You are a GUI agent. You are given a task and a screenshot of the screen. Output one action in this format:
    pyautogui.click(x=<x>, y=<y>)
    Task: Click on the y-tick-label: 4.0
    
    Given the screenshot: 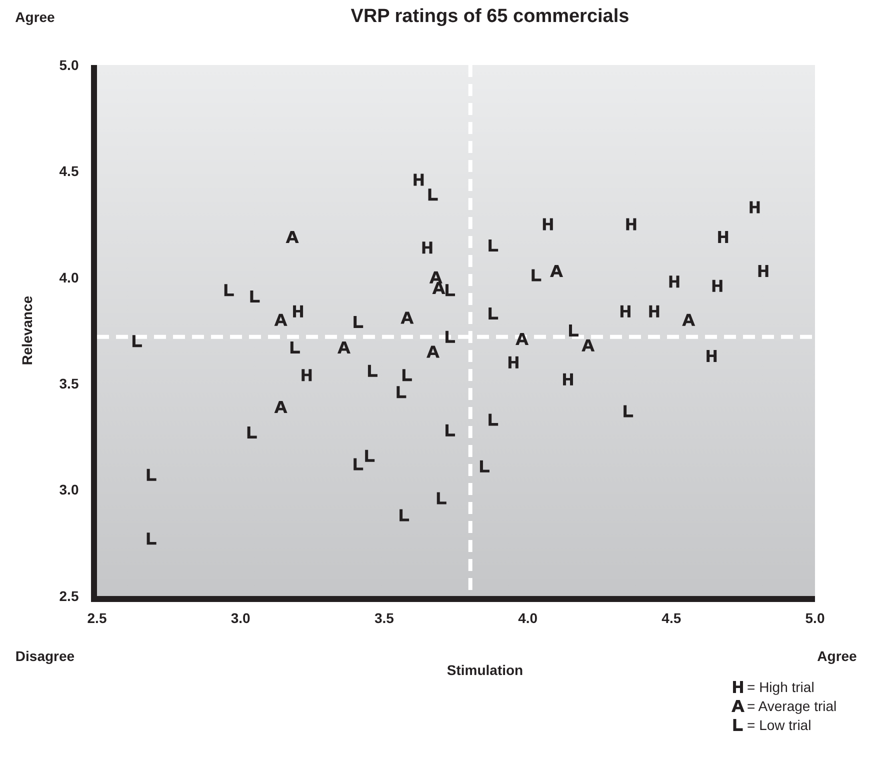 What is the action you would take?
    pyautogui.click(x=69, y=277)
    